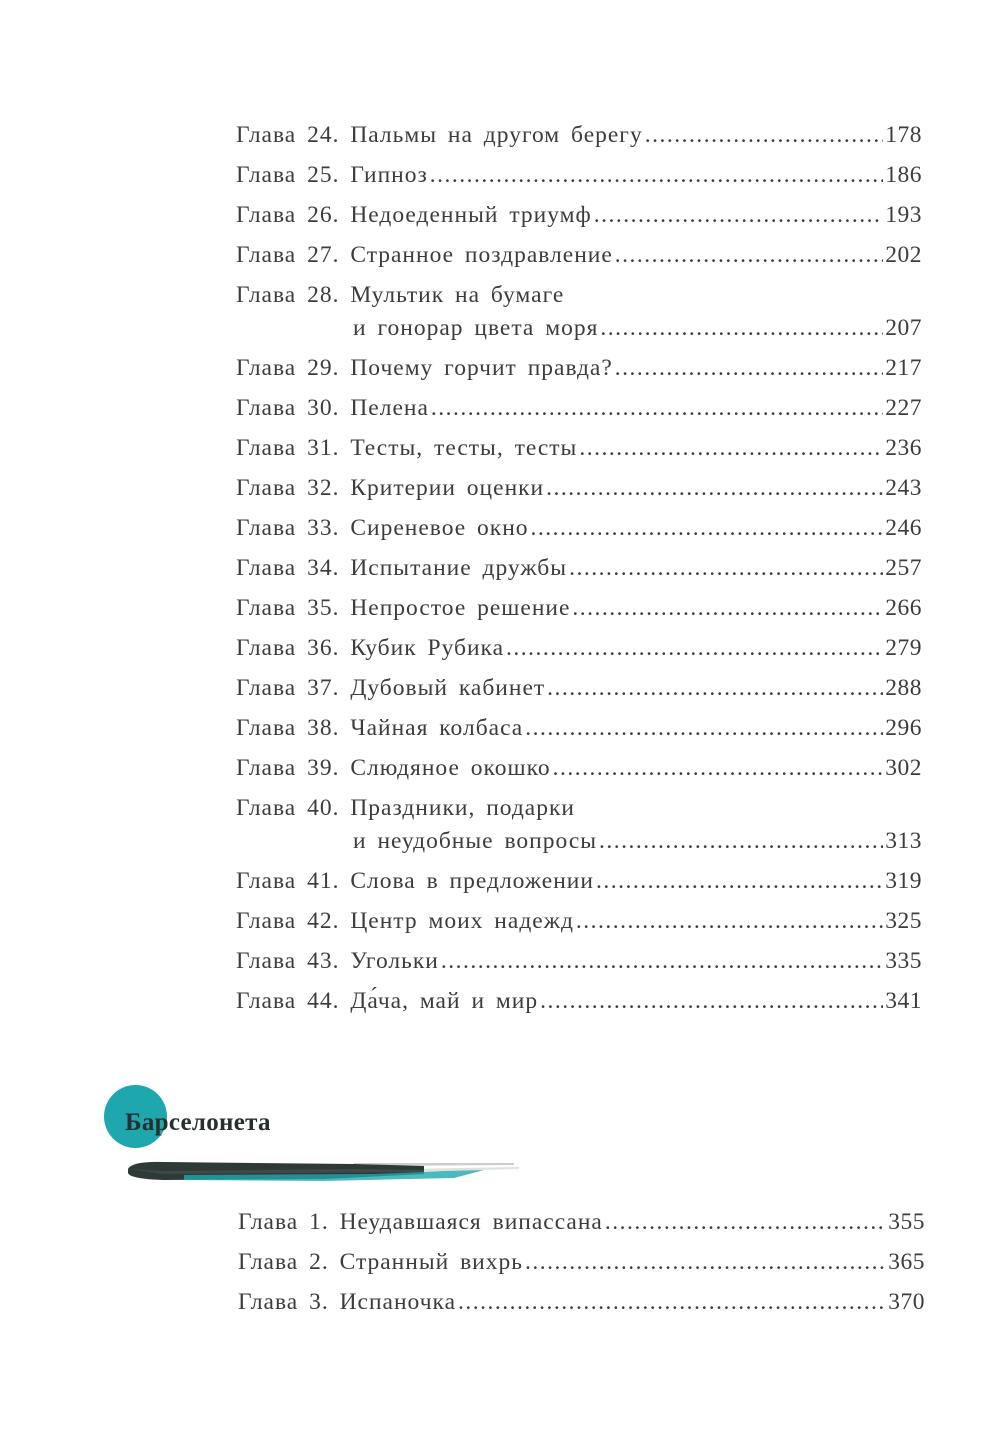  I want to click on page-number: 257, so click(903, 568).